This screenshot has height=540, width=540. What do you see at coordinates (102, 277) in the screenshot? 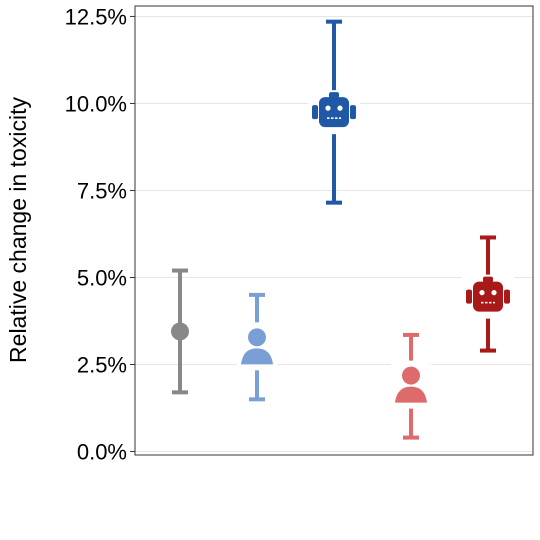
I see `y-tick-label: 5.0%` at bounding box center [102, 277].